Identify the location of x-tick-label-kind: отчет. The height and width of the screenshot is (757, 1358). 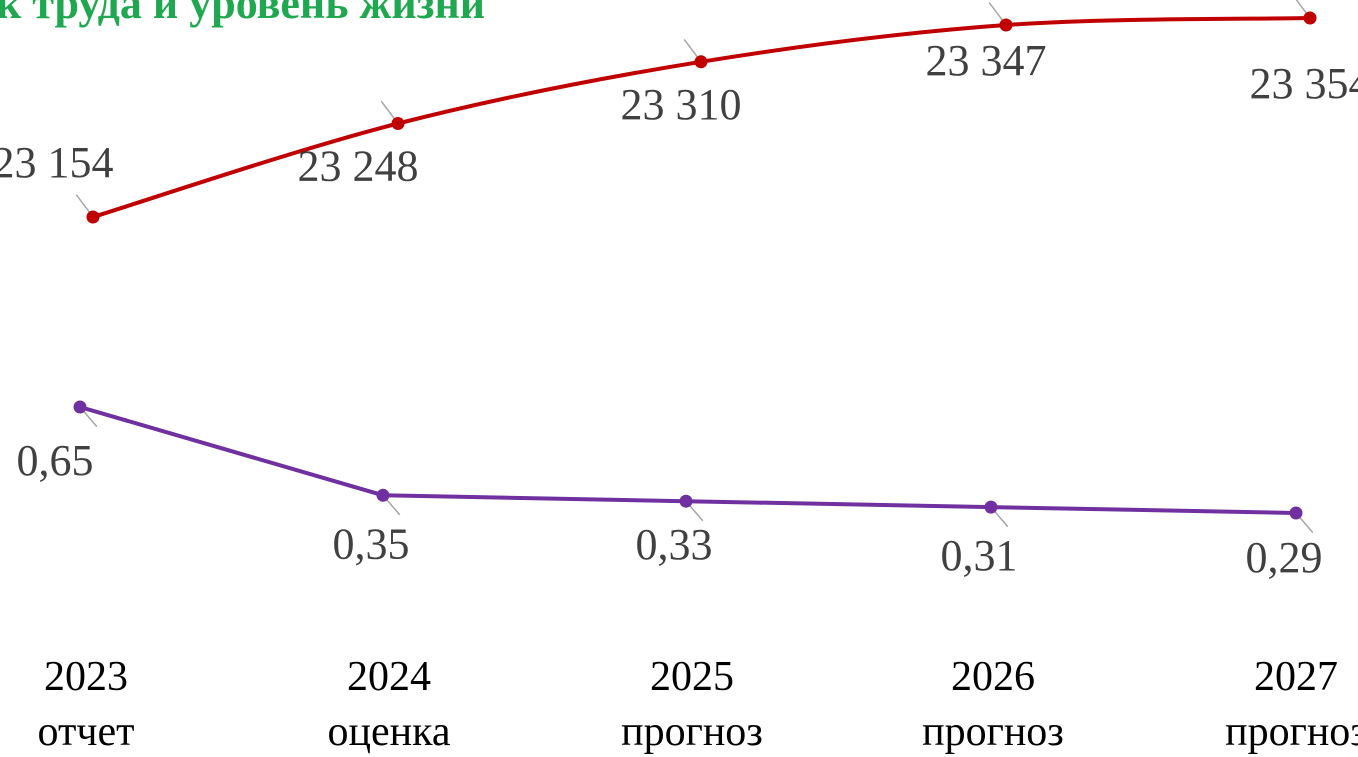
(86, 732).